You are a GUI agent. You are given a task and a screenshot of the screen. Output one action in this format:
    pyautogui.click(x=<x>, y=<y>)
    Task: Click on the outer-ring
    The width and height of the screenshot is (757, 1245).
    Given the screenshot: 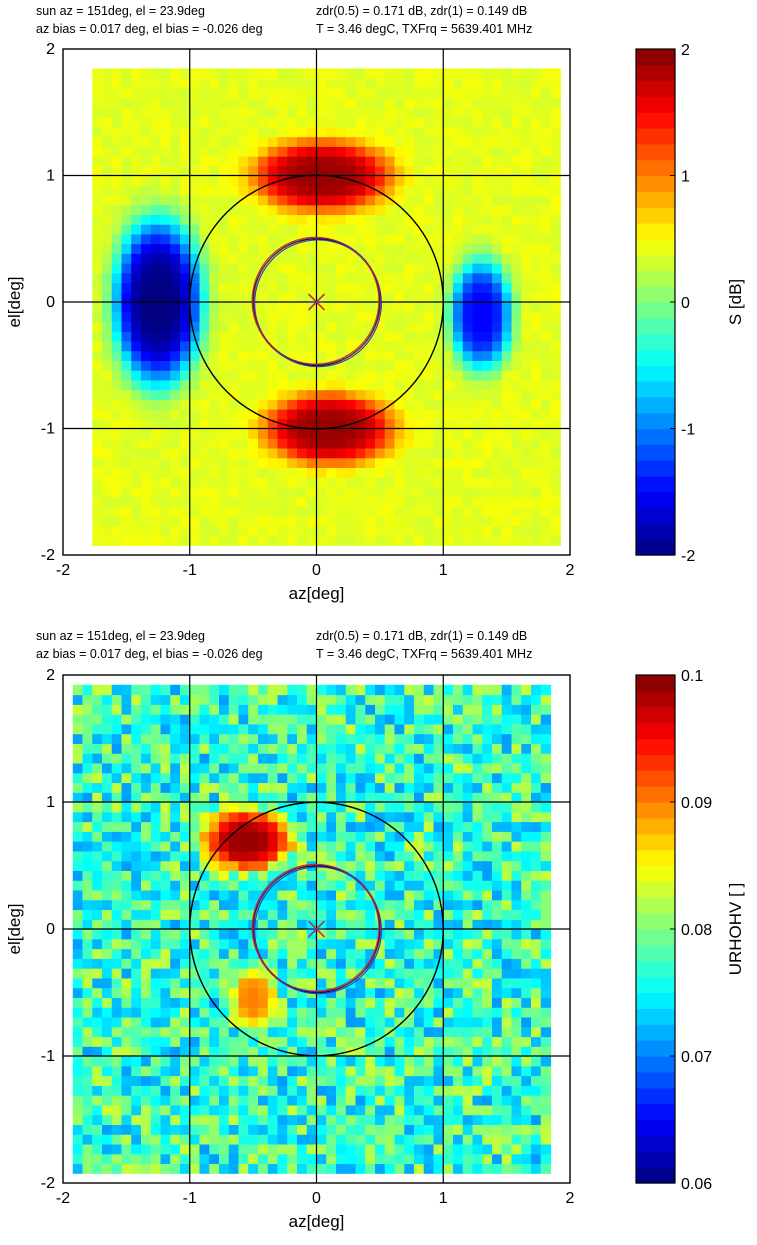 What is the action you would take?
    pyautogui.click(x=316, y=929)
    